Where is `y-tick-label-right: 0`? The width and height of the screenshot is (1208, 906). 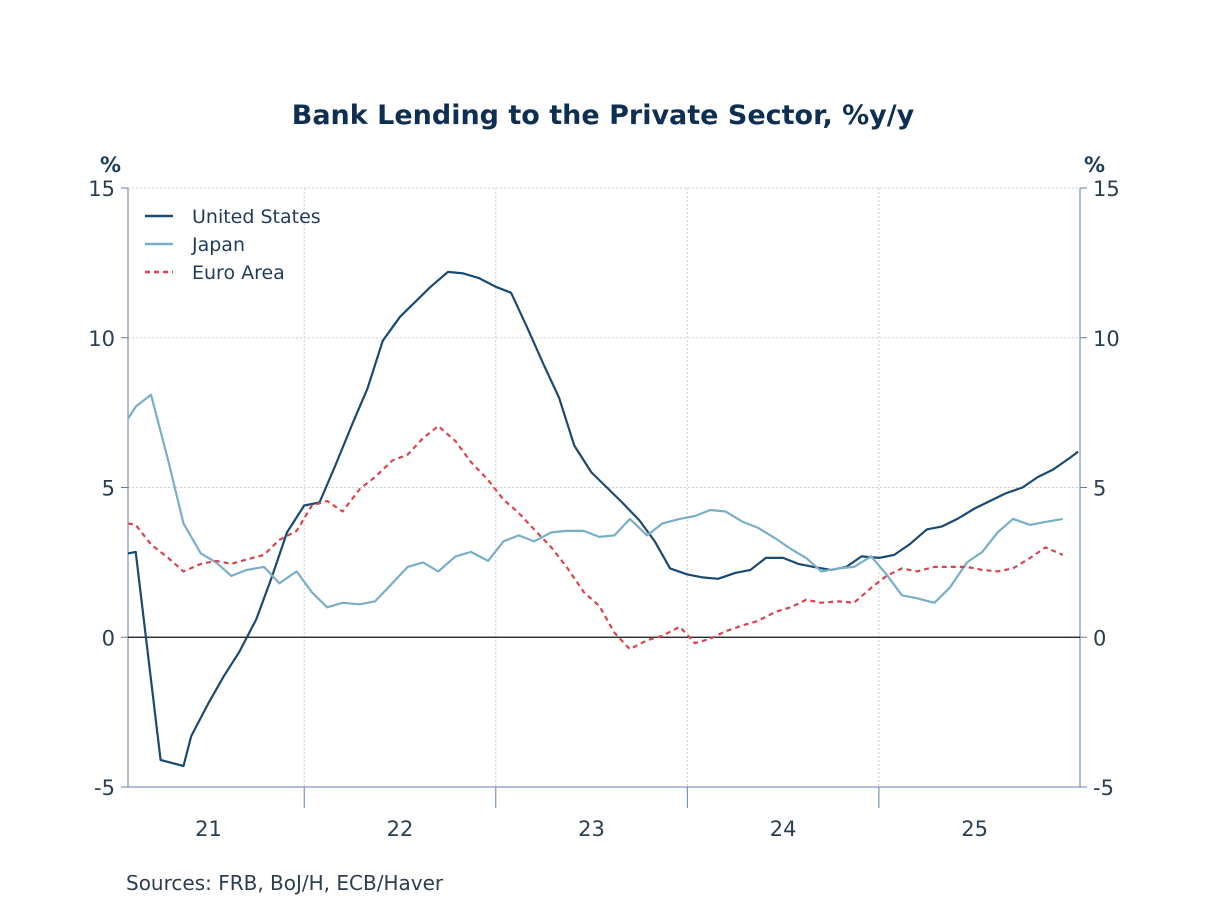 y-tick-label-right: 0 is located at coordinates (1099, 638).